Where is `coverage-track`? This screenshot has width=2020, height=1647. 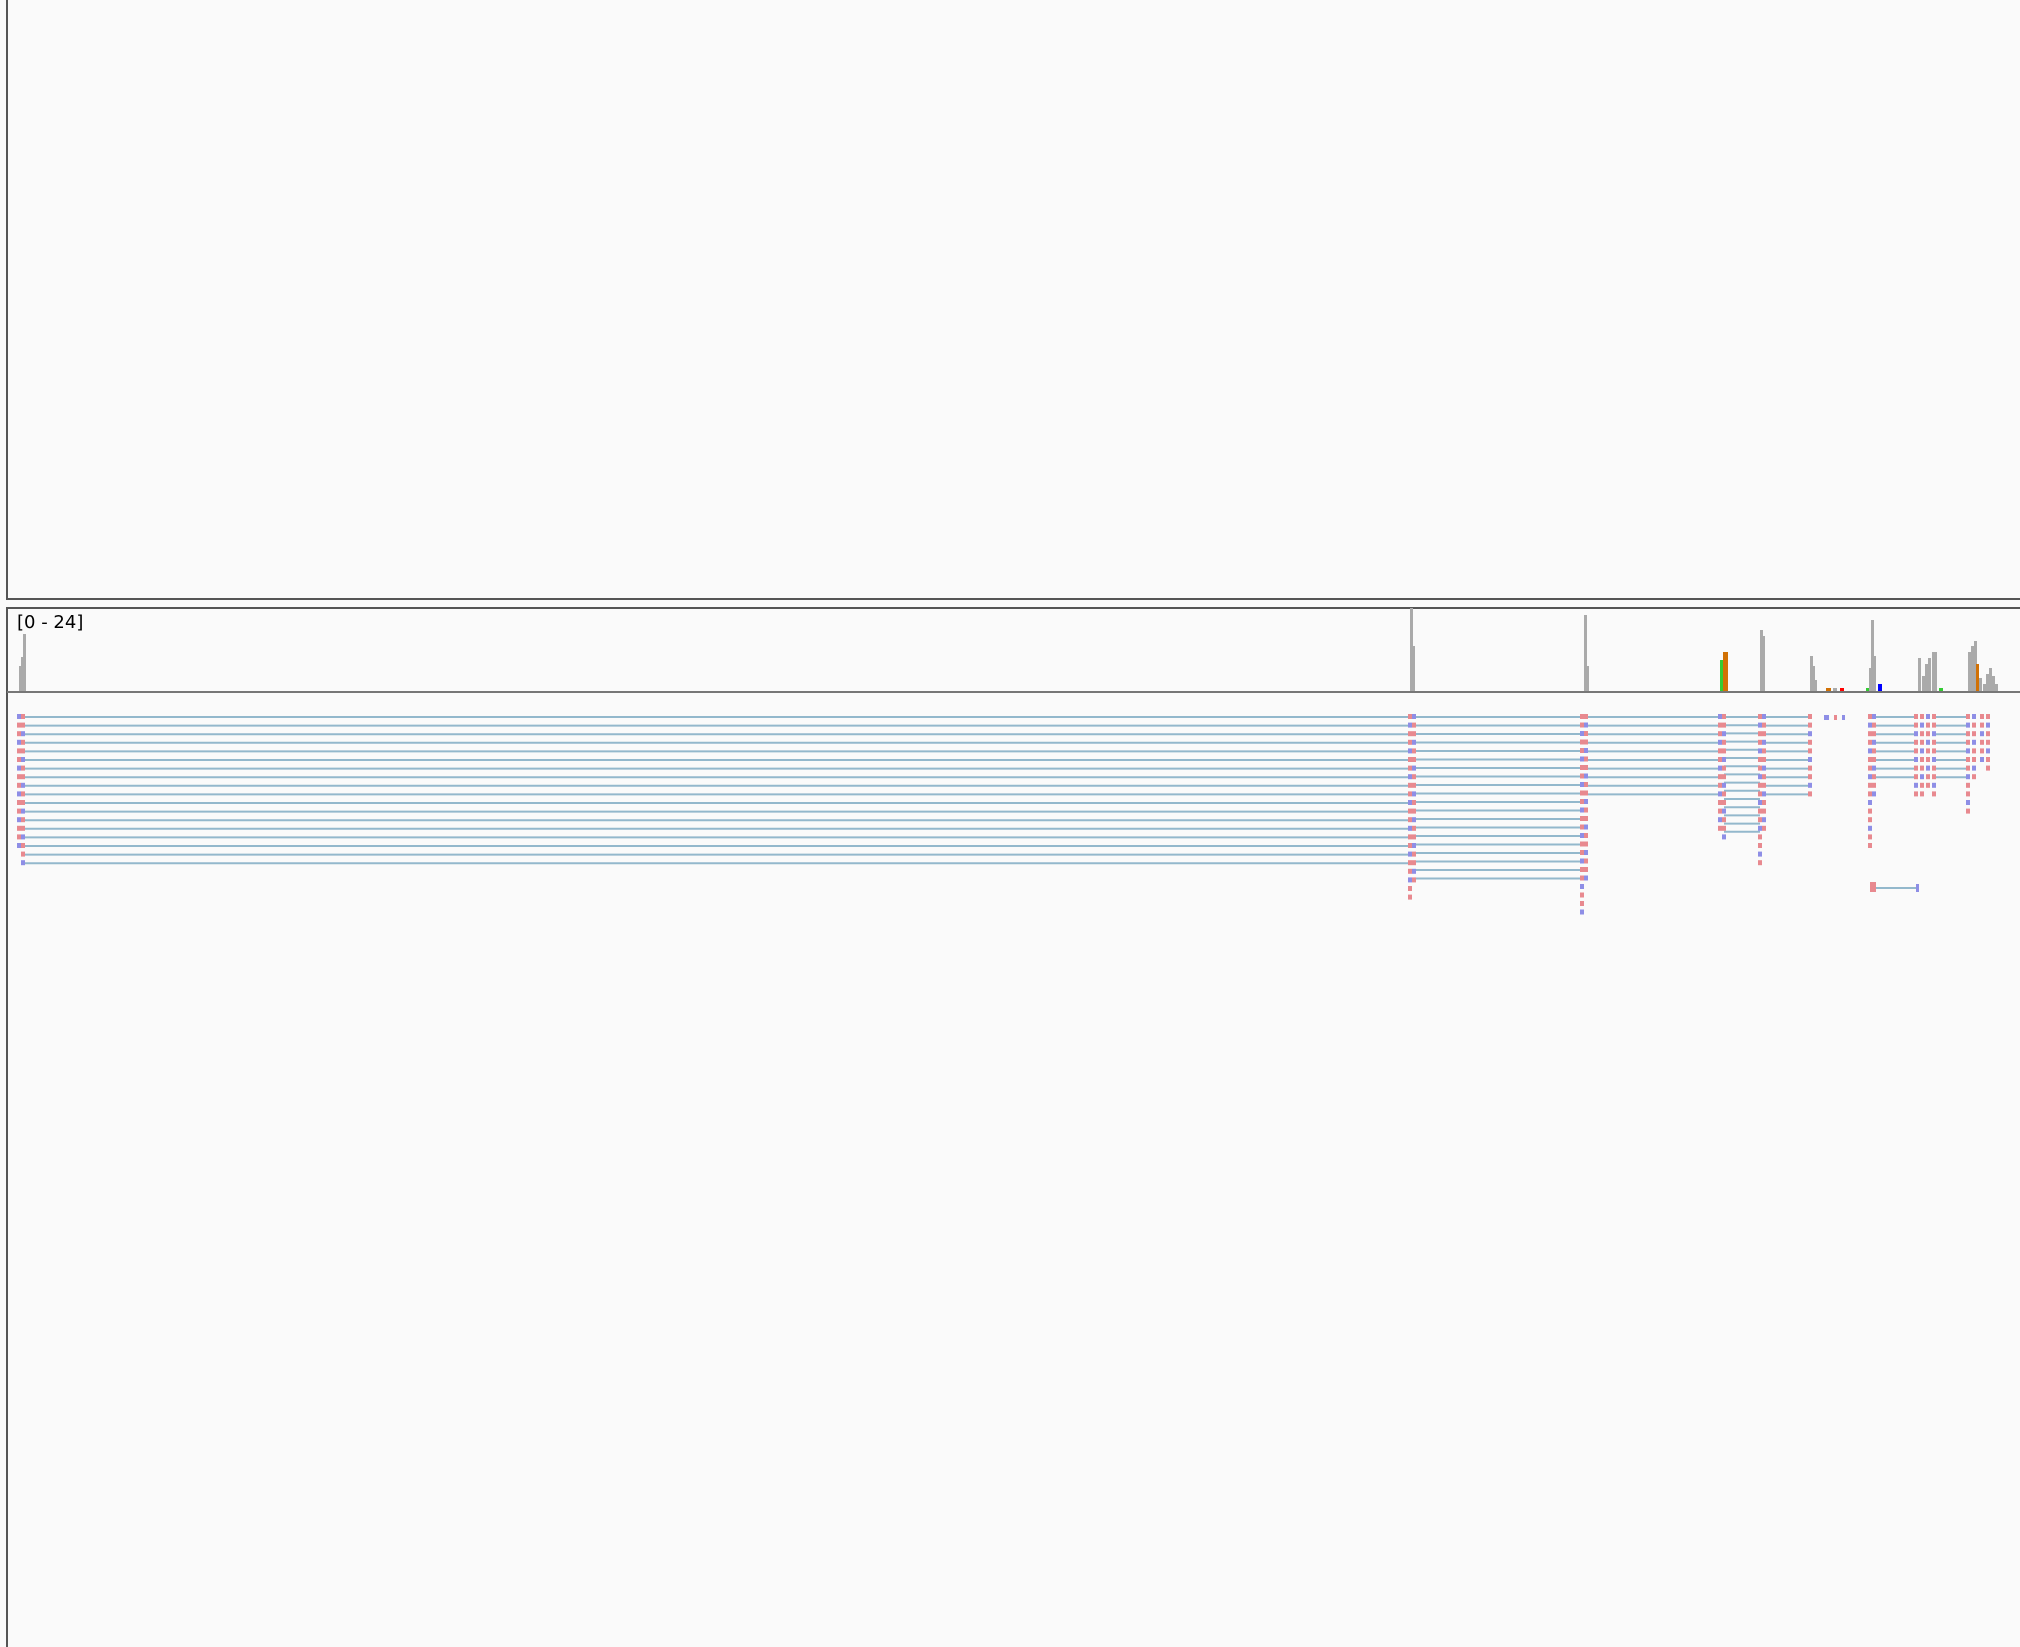
coverage-track is located at coordinates (1008, 649).